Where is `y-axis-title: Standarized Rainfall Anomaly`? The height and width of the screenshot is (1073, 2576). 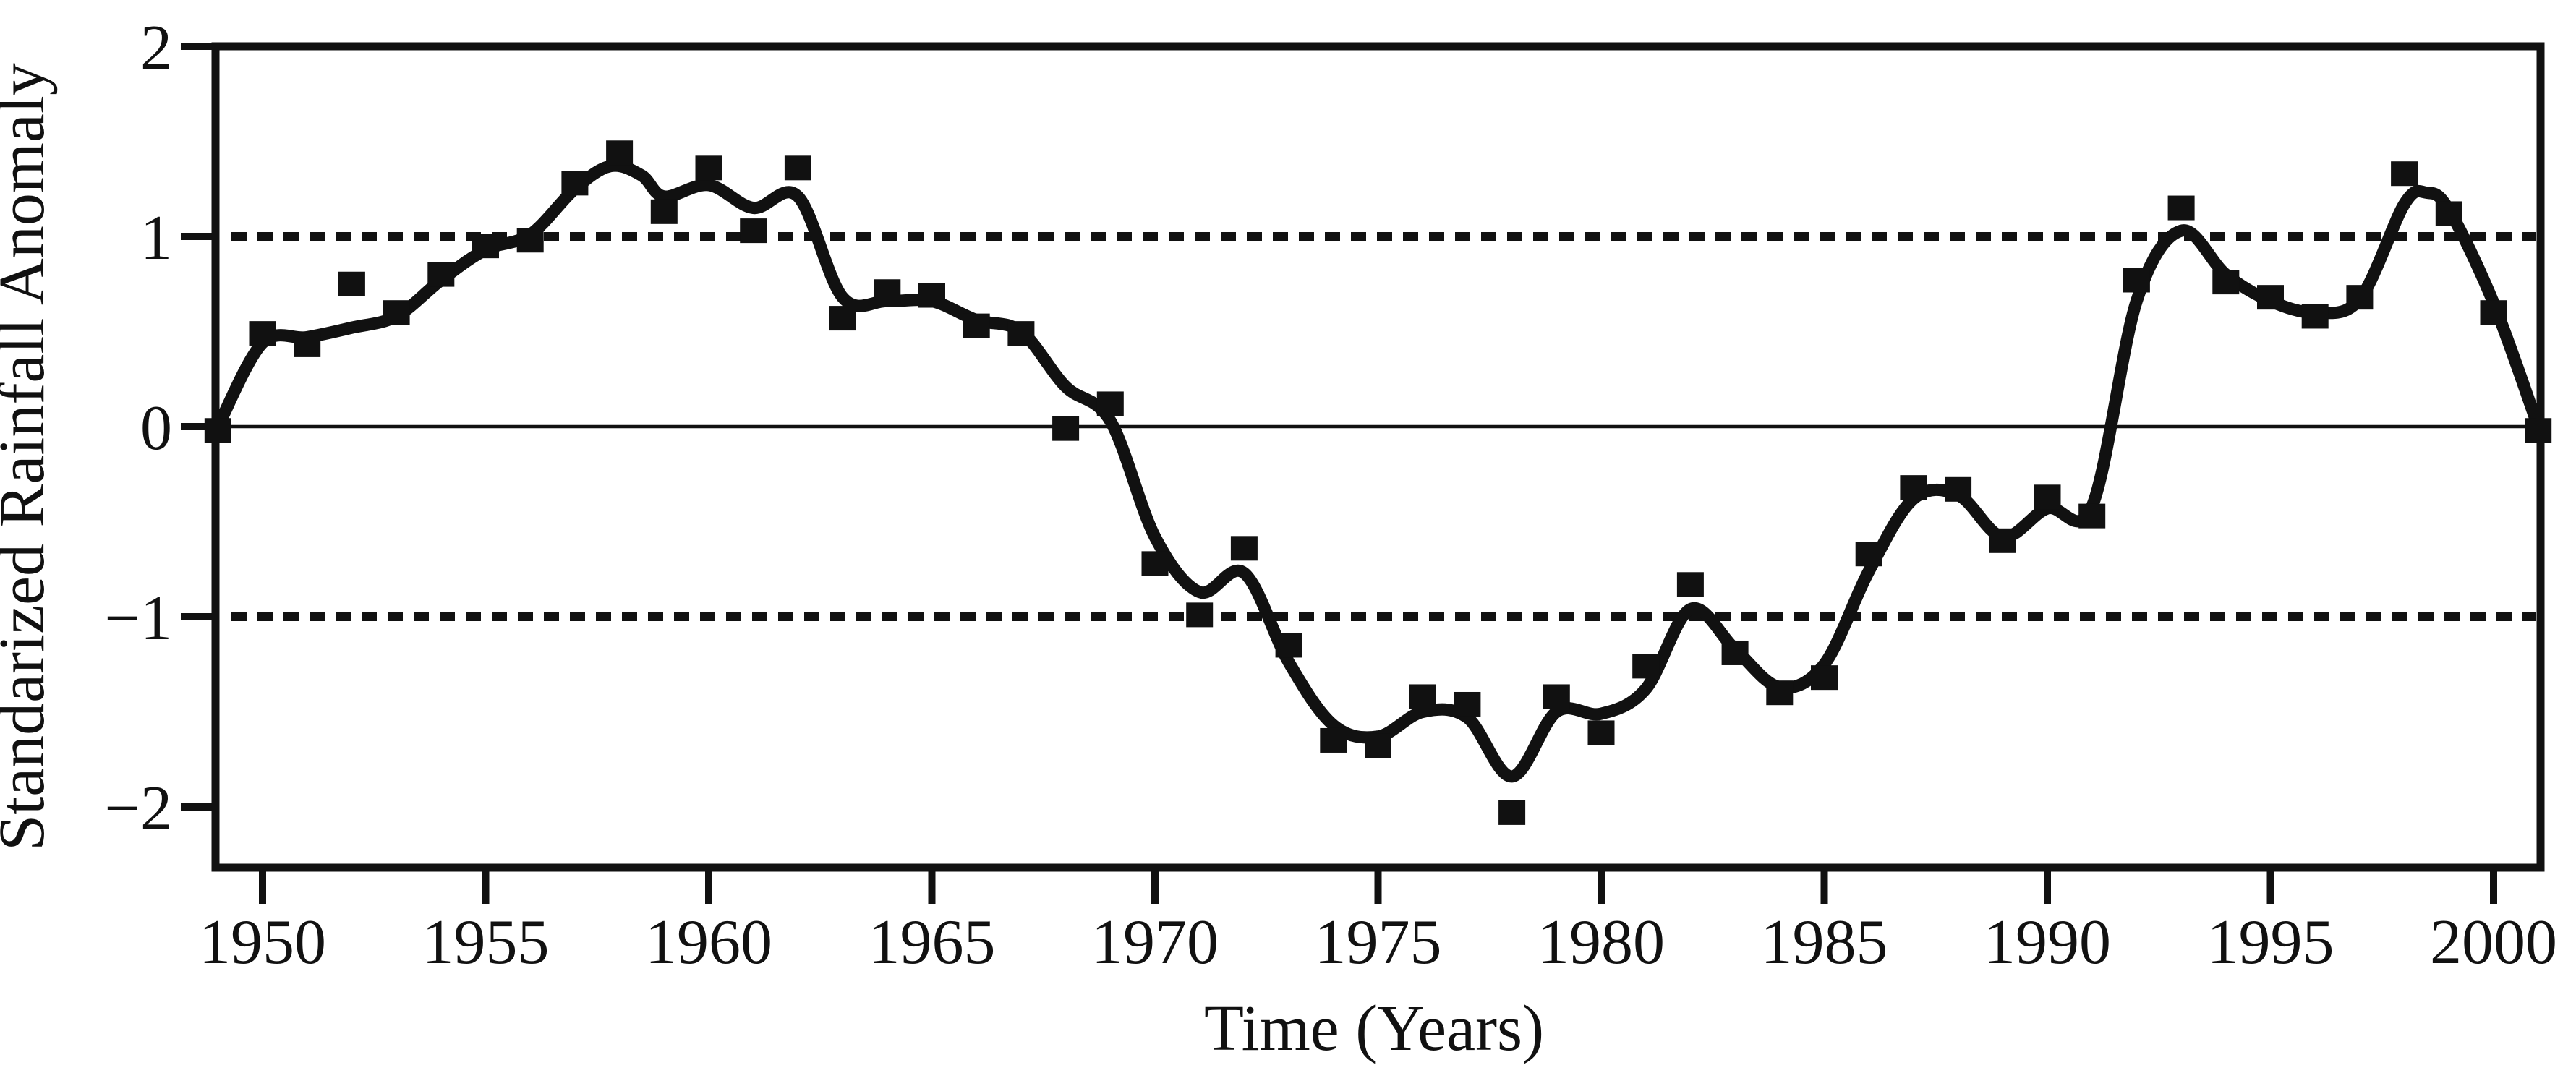 y-axis-title: Standarized Rainfall Anomaly is located at coordinates (29, 457).